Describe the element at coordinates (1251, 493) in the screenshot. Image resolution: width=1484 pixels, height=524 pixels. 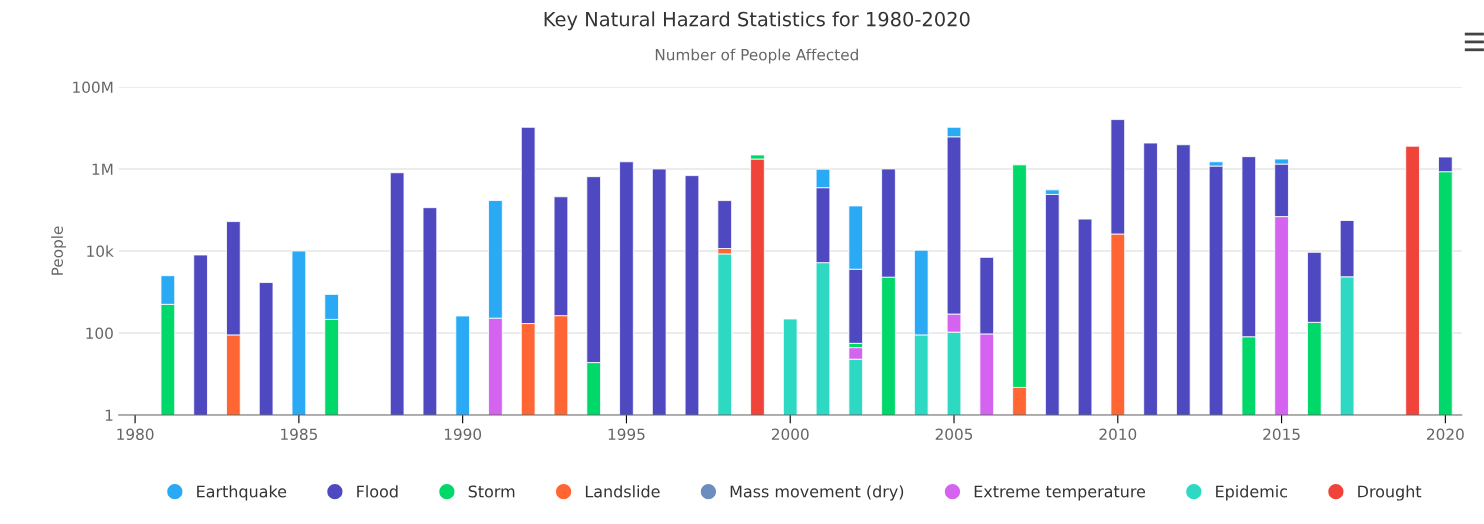
I see `legend-label: Epidemic` at that location.